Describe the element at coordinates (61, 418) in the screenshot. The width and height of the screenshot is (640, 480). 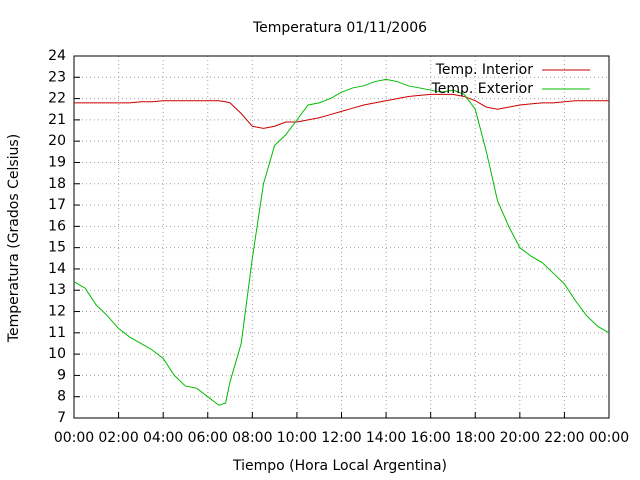
I see `y-tick-label: 7` at that location.